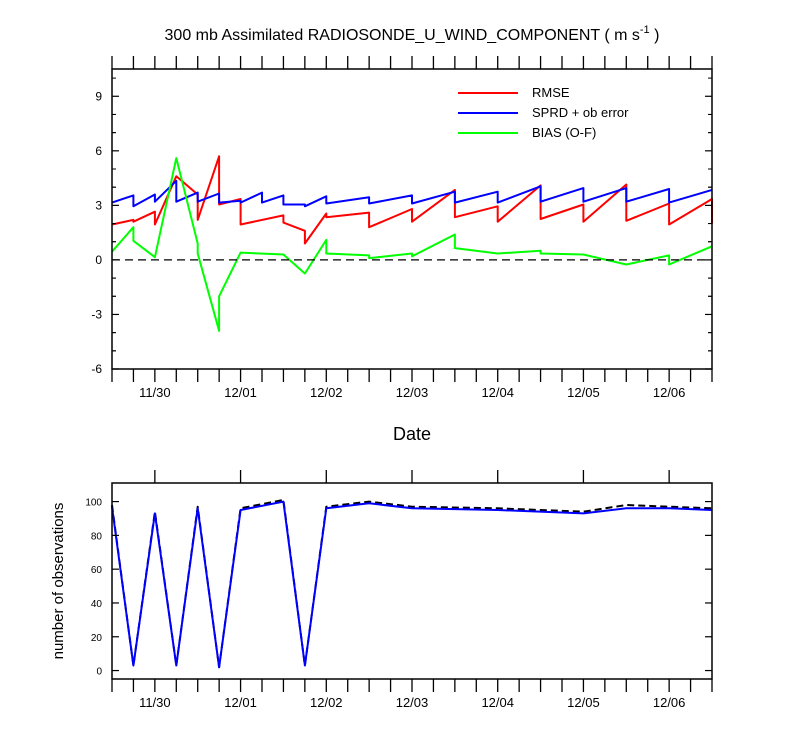  What do you see at coordinates (98, 151) in the screenshot?
I see `top-ytick-label: 6` at bounding box center [98, 151].